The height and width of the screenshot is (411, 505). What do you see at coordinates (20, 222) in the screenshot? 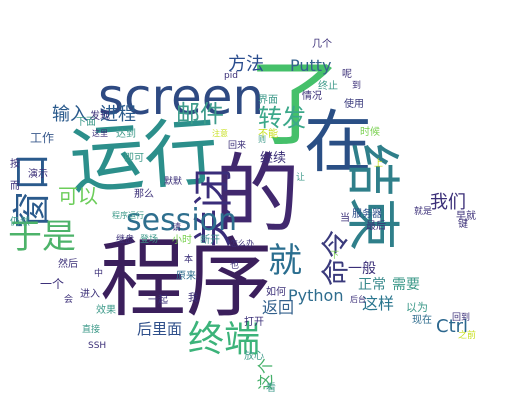
I see `word: 仍然` at bounding box center [20, 222].